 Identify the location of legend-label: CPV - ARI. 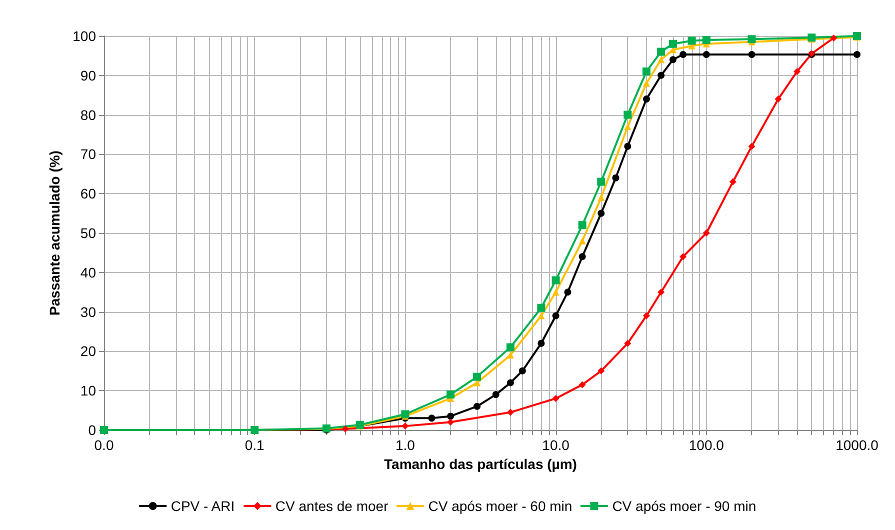
(202, 506).